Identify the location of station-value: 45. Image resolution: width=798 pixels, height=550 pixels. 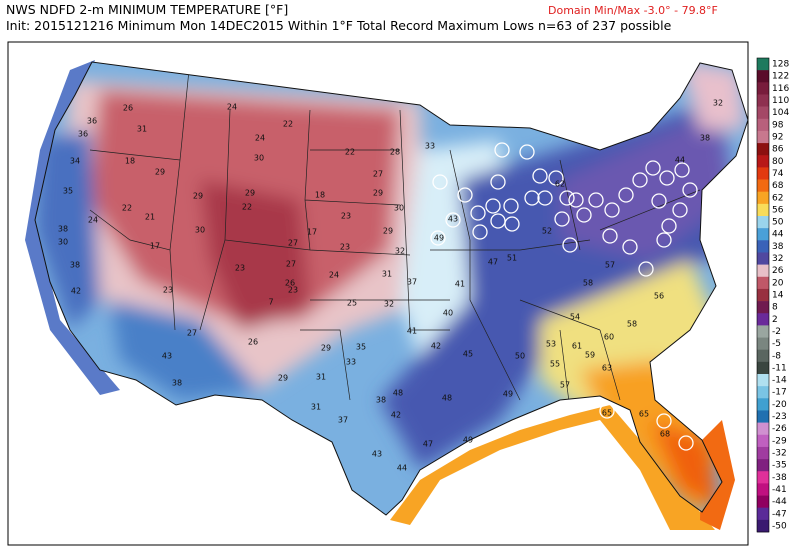
(468, 354).